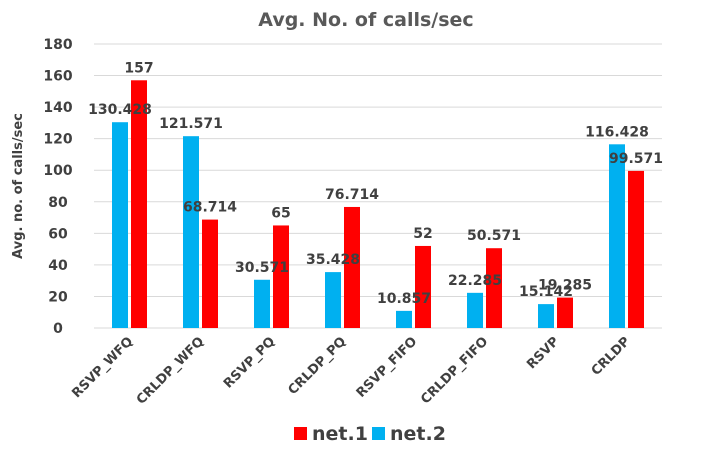 This screenshot has height=450, width=702. What do you see at coordinates (418, 434) in the screenshot?
I see `legend-label-net2: net.2` at bounding box center [418, 434].